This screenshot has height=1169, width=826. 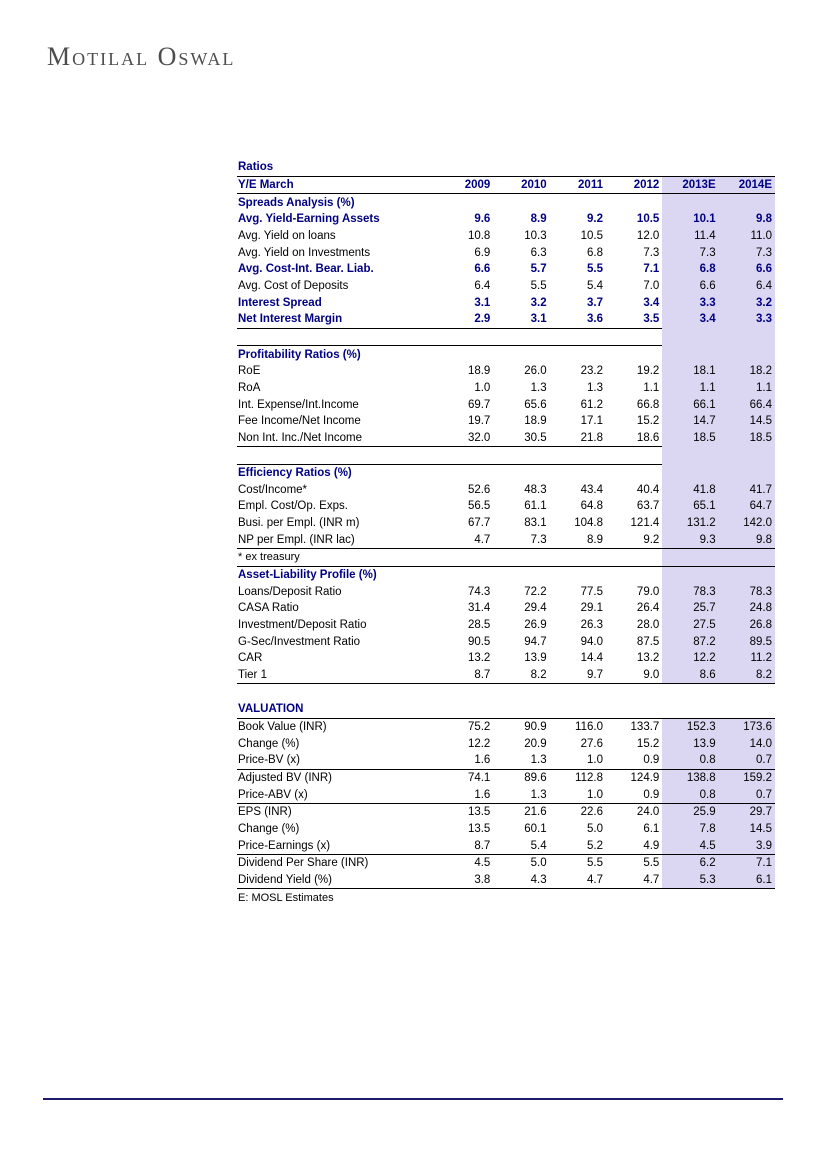 What do you see at coordinates (280, 302) in the screenshot?
I see `row-label: Interest Spread` at bounding box center [280, 302].